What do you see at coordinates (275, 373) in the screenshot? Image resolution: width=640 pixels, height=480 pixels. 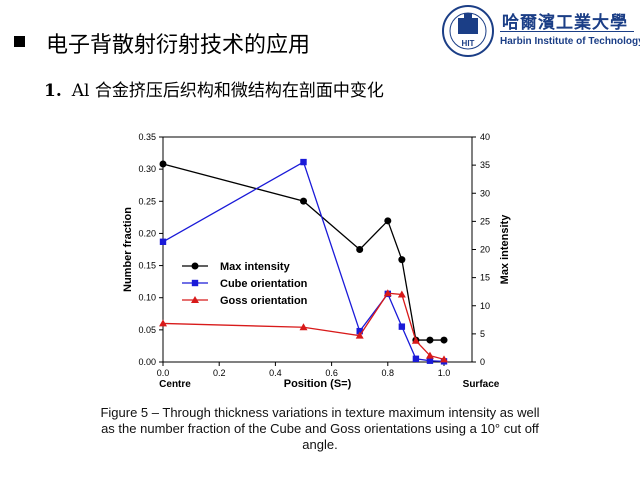 I see `x-tick-label: 0.4` at bounding box center [275, 373].